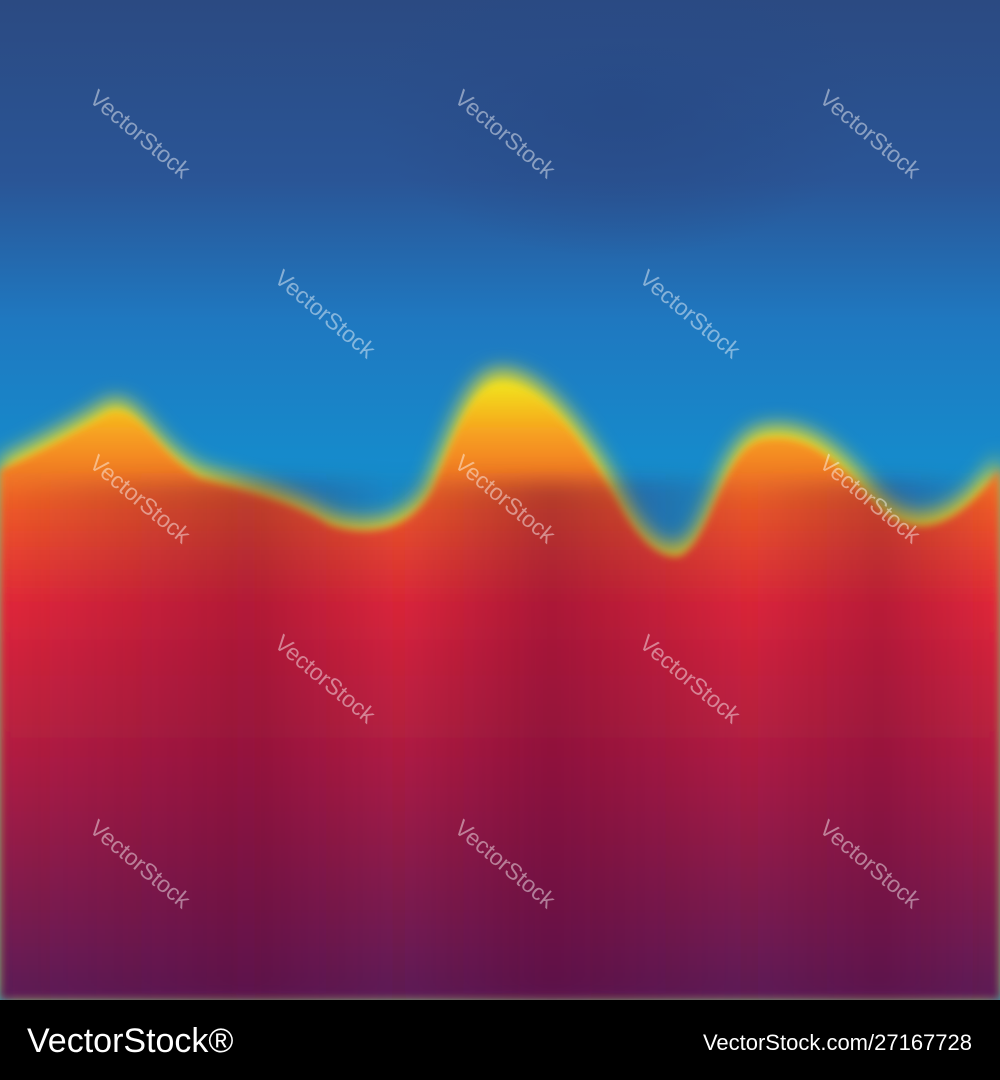 The height and width of the screenshot is (1080, 1000). Describe the element at coordinates (500, 1040) in the screenshot. I see `footer-bar` at that location.